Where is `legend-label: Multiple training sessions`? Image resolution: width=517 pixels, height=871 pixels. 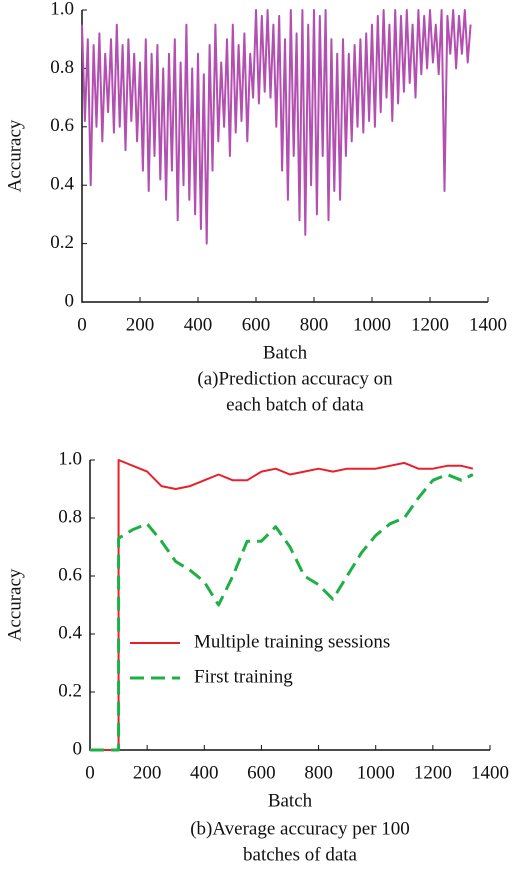
legend-label: Multiple training sessions is located at coordinates (292, 641).